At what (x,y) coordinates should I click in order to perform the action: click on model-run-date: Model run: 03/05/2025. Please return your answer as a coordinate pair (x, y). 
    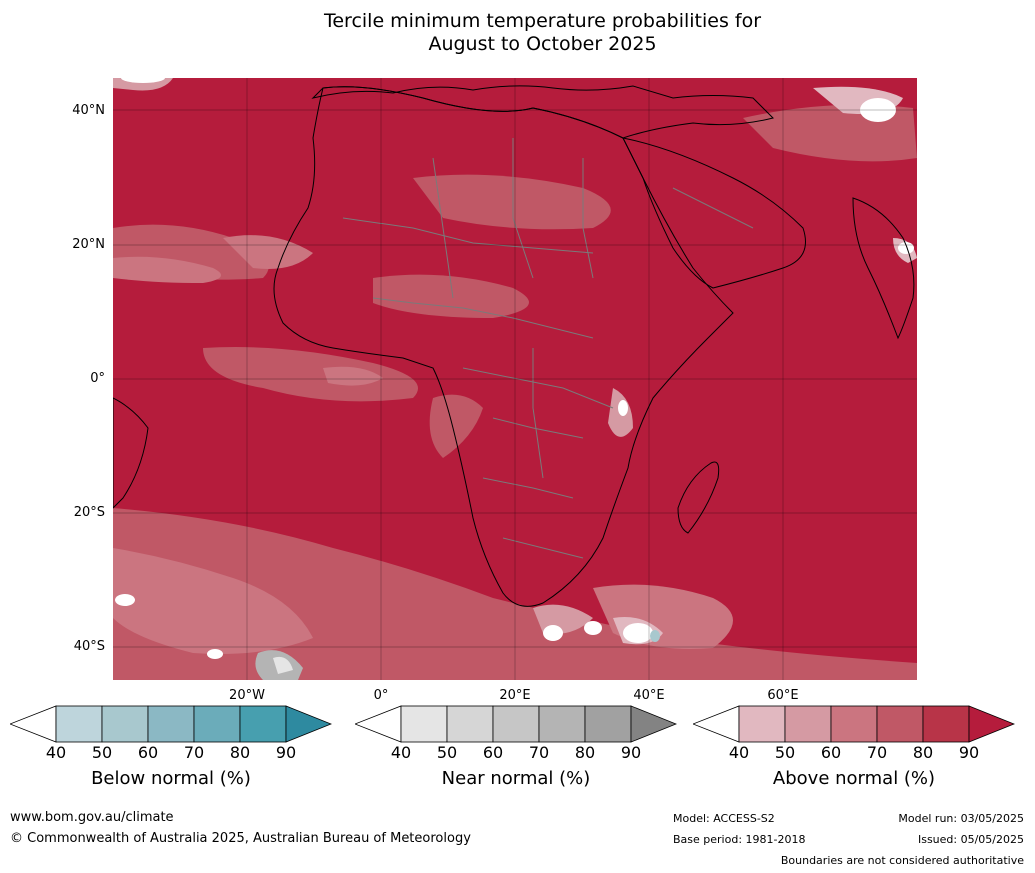
    Looking at the image, I should click on (961, 818).